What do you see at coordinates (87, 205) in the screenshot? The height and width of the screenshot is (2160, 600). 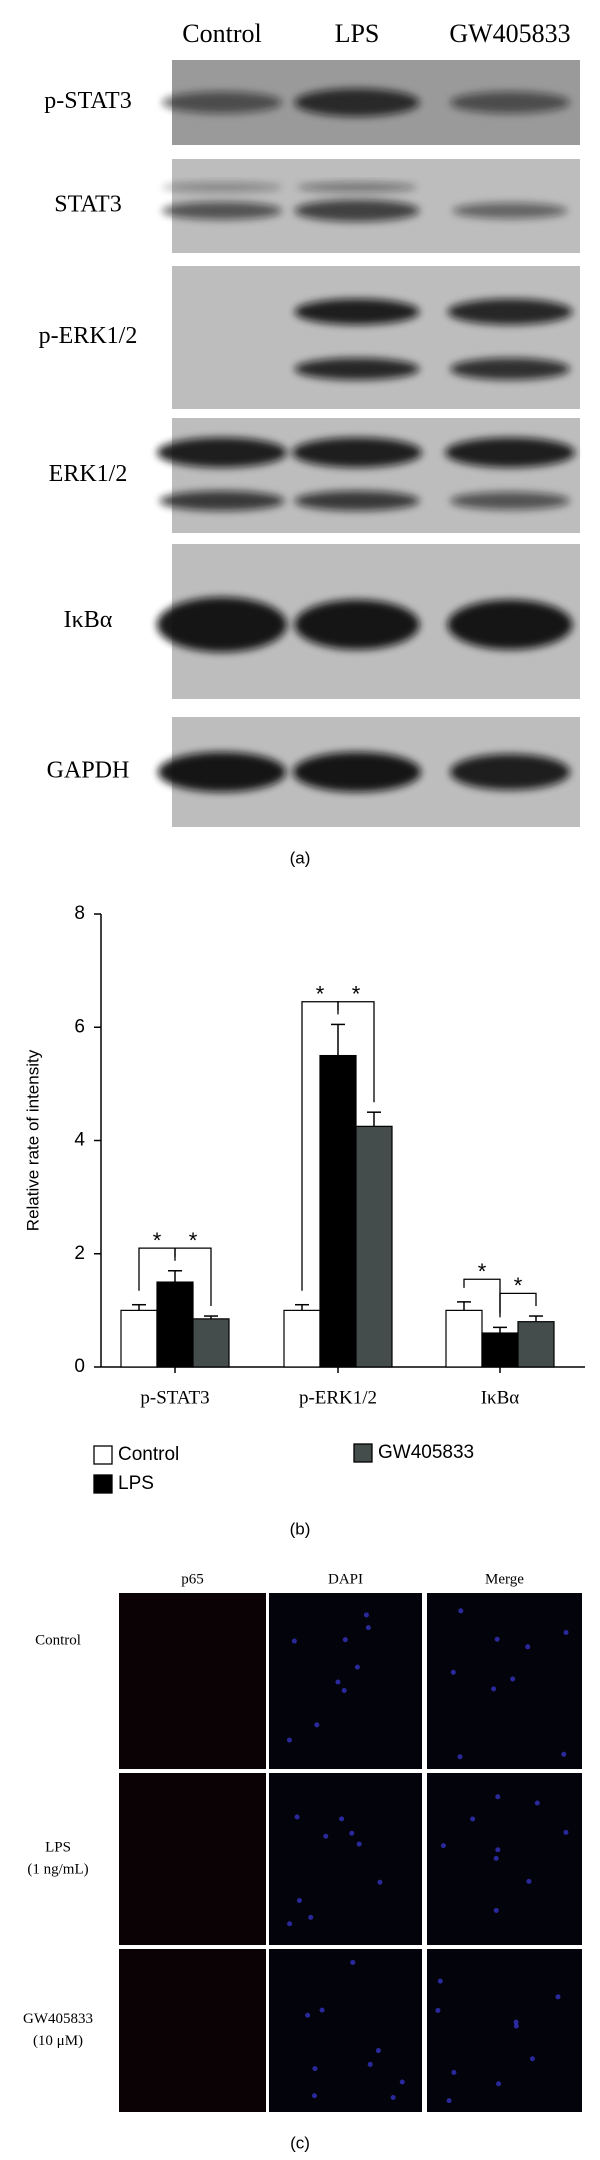 I see `blot-row-label: STAT3` at bounding box center [87, 205].